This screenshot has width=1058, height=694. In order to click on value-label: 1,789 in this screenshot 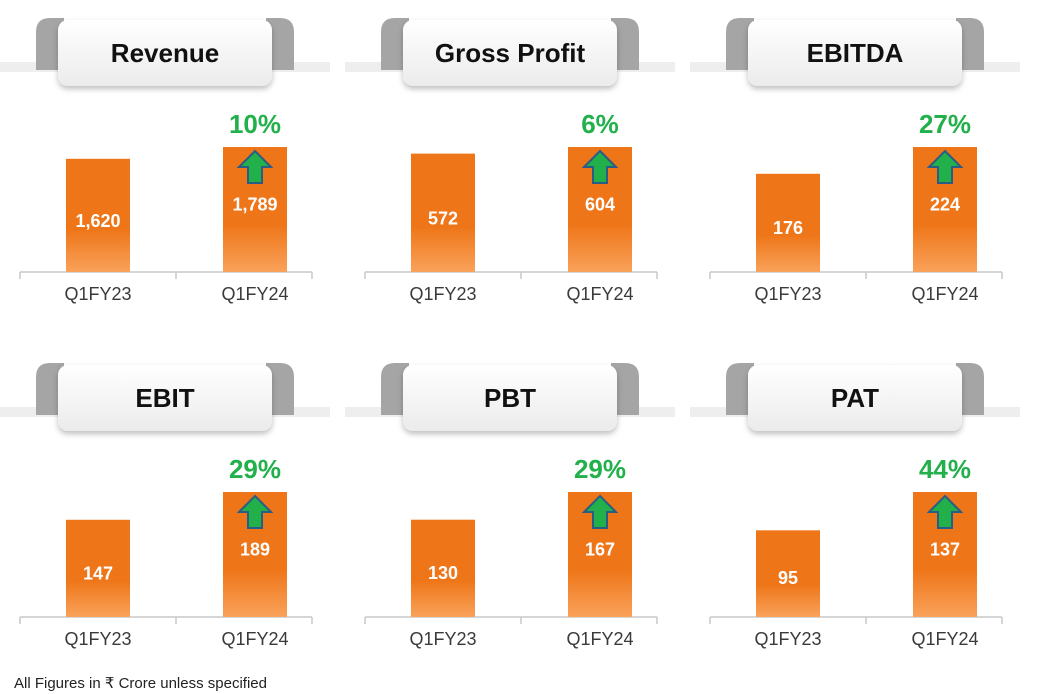, I will do `click(254, 205)`.